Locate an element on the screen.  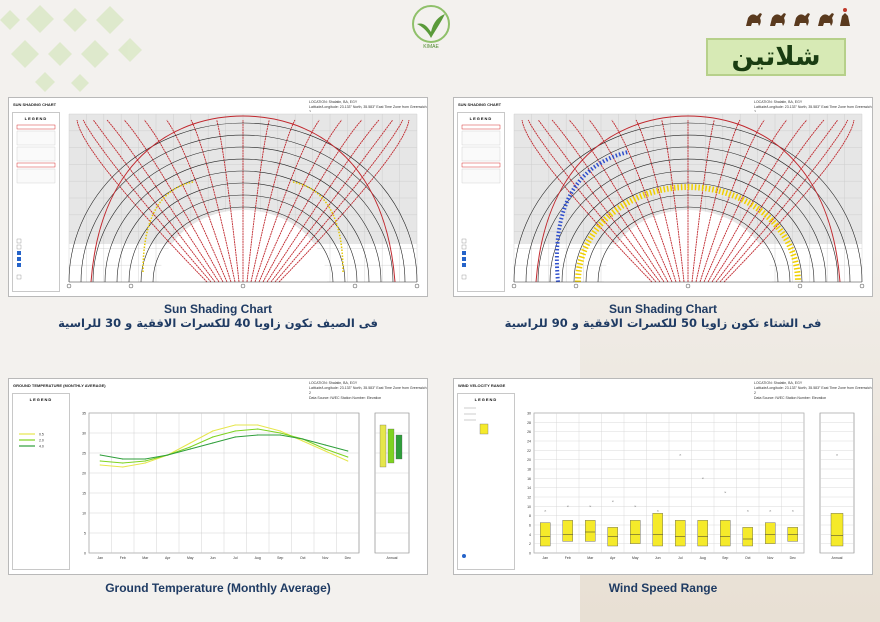
legend-column: LEGEND is located at coordinates (486, 481).